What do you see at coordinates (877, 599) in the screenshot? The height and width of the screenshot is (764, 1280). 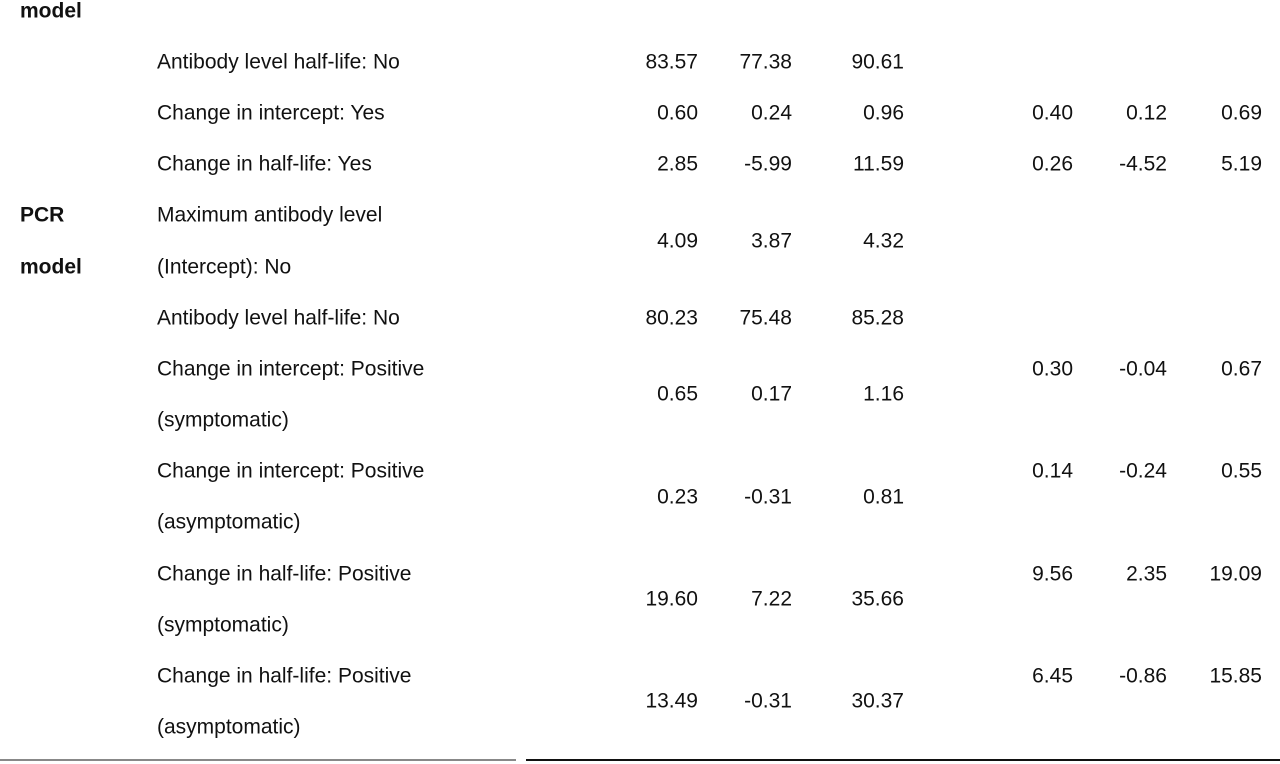 I see `cell-value: 35.66` at bounding box center [877, 599].